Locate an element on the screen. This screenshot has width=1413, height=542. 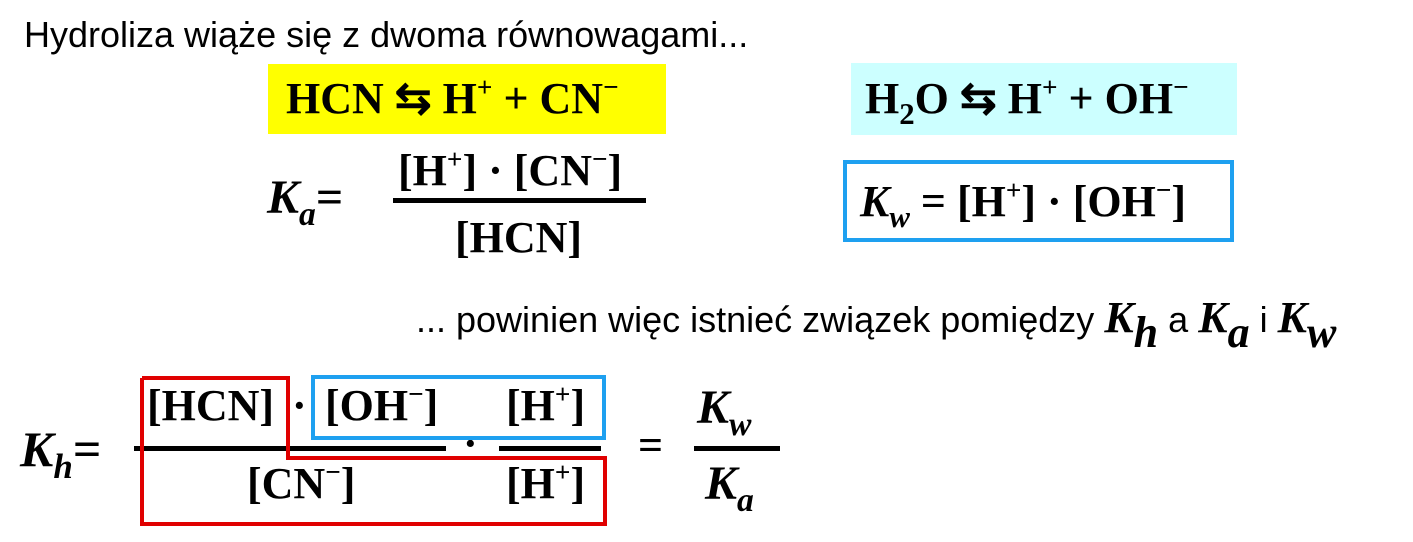
equilibrium-hcn-highlight is located at coordinates (467, 99).